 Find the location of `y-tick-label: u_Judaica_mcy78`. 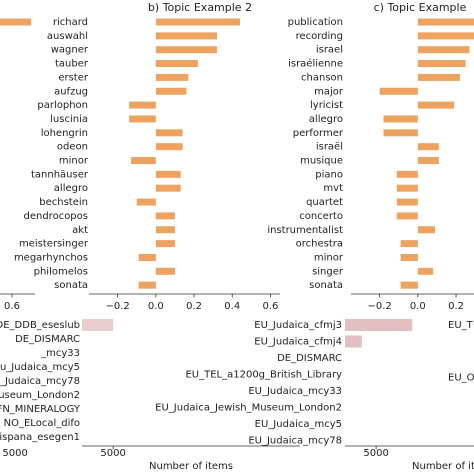

y-tick-label: u_Judaica_mcy78 is located at coordinates (40, 381).